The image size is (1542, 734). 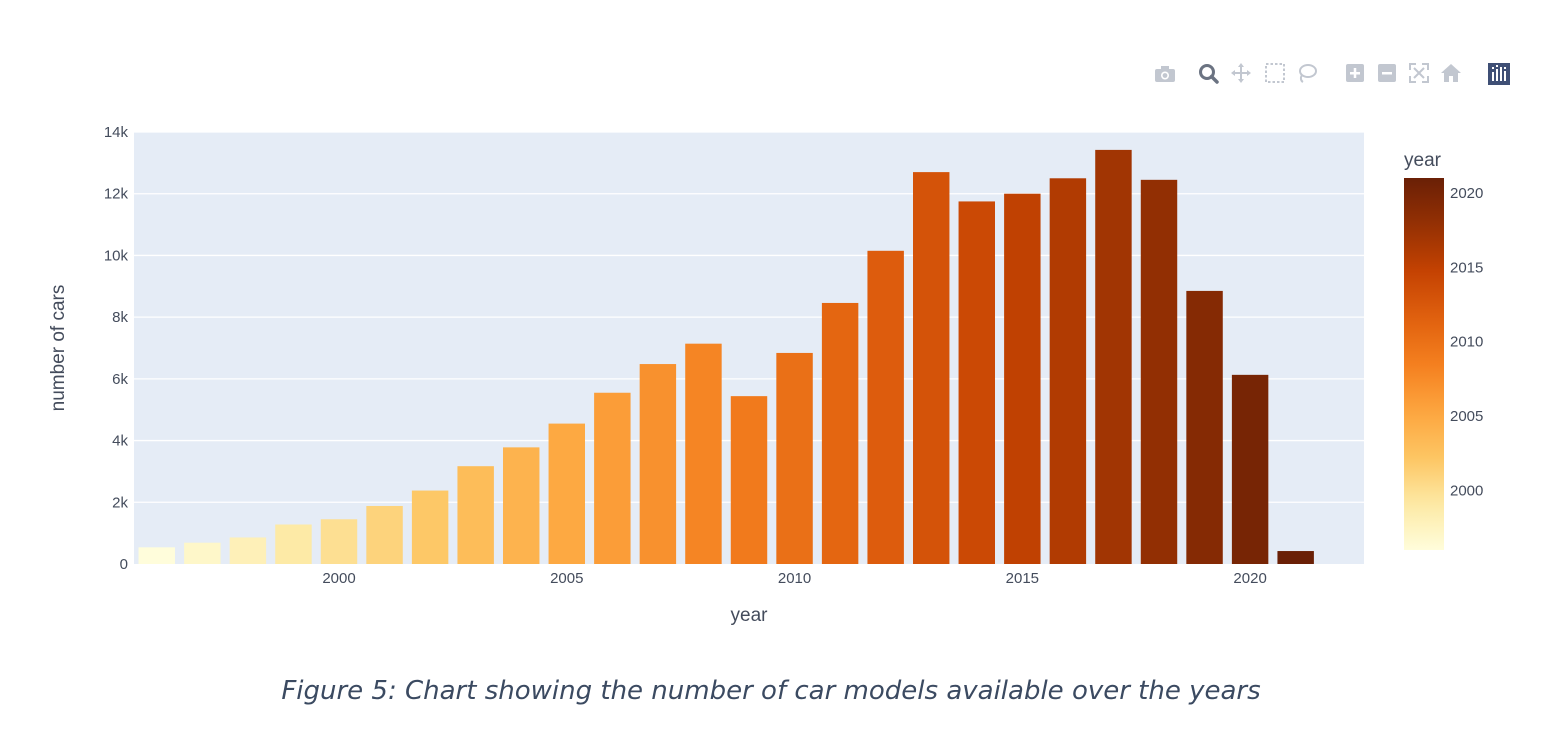 I want to click on colorbar-title: year, so click(x=1423, y=160).